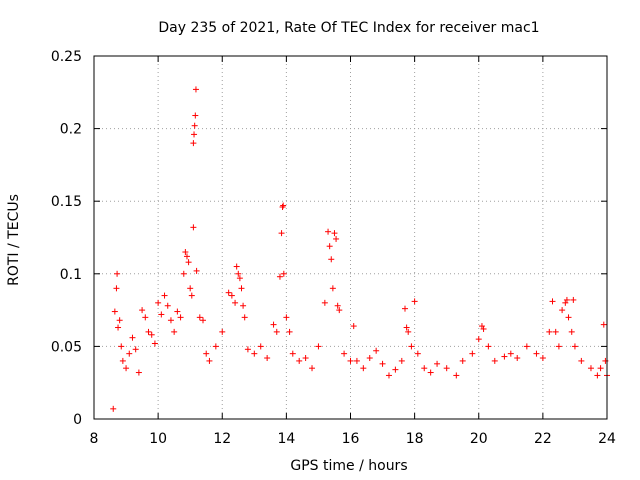 Image resolution: width=640 pixels, height=480 pixels. What do you see at coordinates (351, 439) in the screenshot?
I see `x-tick-label: 16` at bounding box center [351, 439].